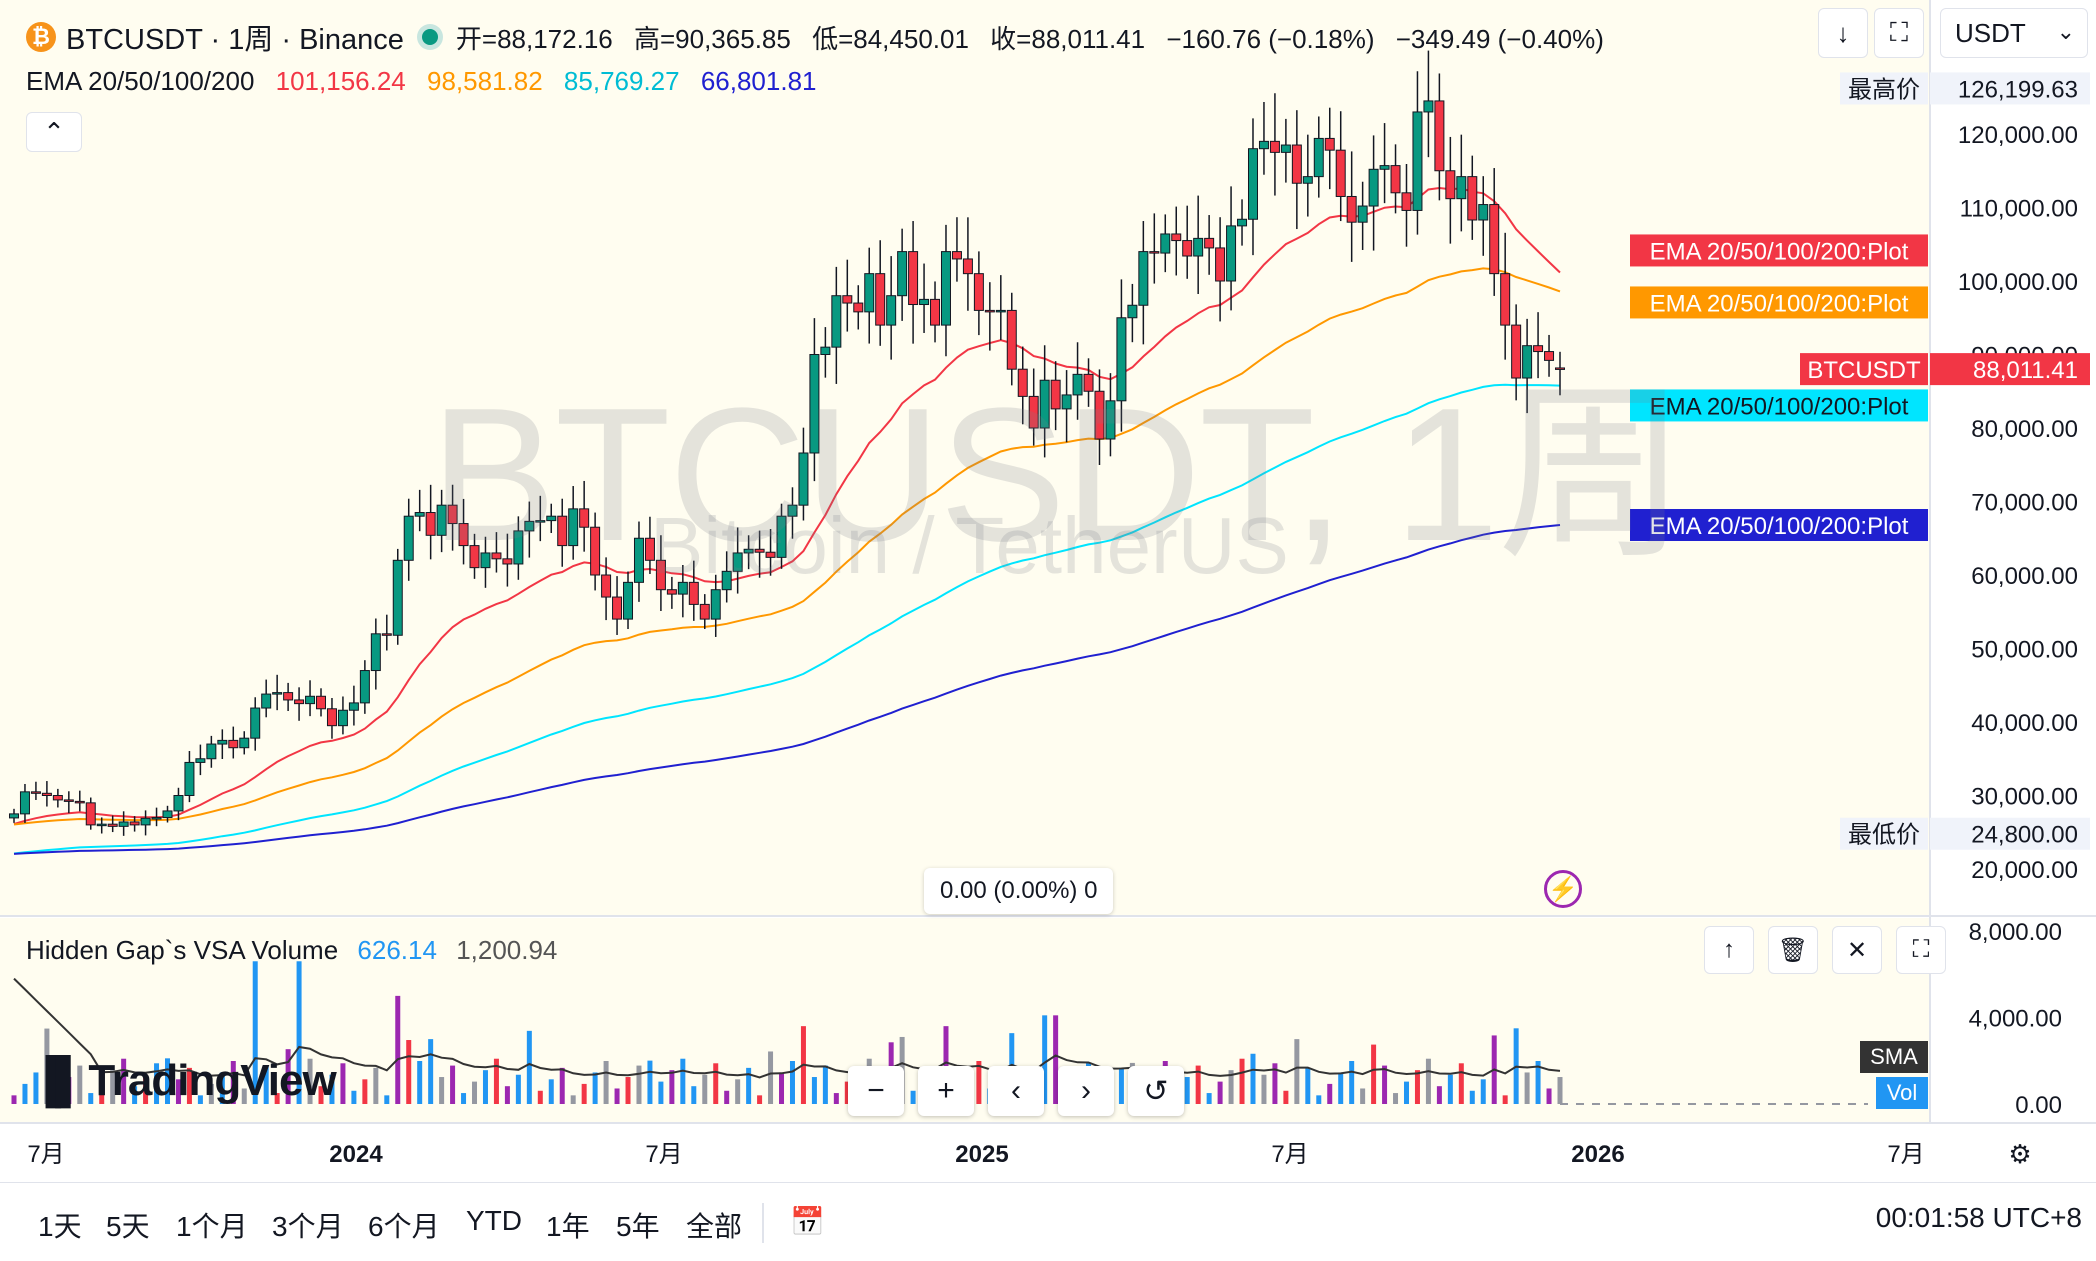 Image resolution: width=2096 pixels, height=1261 pixels. I want to click on symbol-title: BTCUSDT · 1周 · Binance, so click(235, 40).